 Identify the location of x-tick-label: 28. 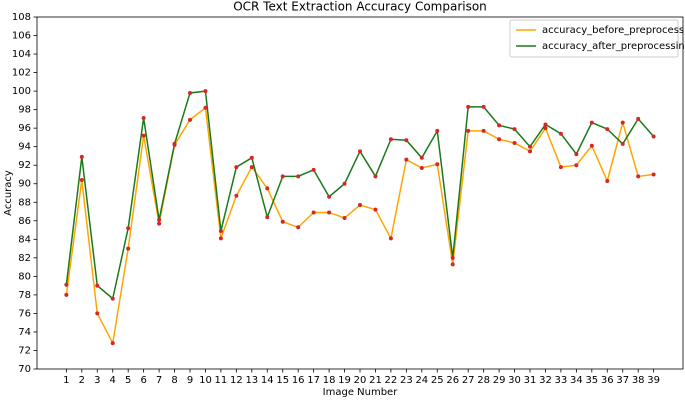
(483, 380).